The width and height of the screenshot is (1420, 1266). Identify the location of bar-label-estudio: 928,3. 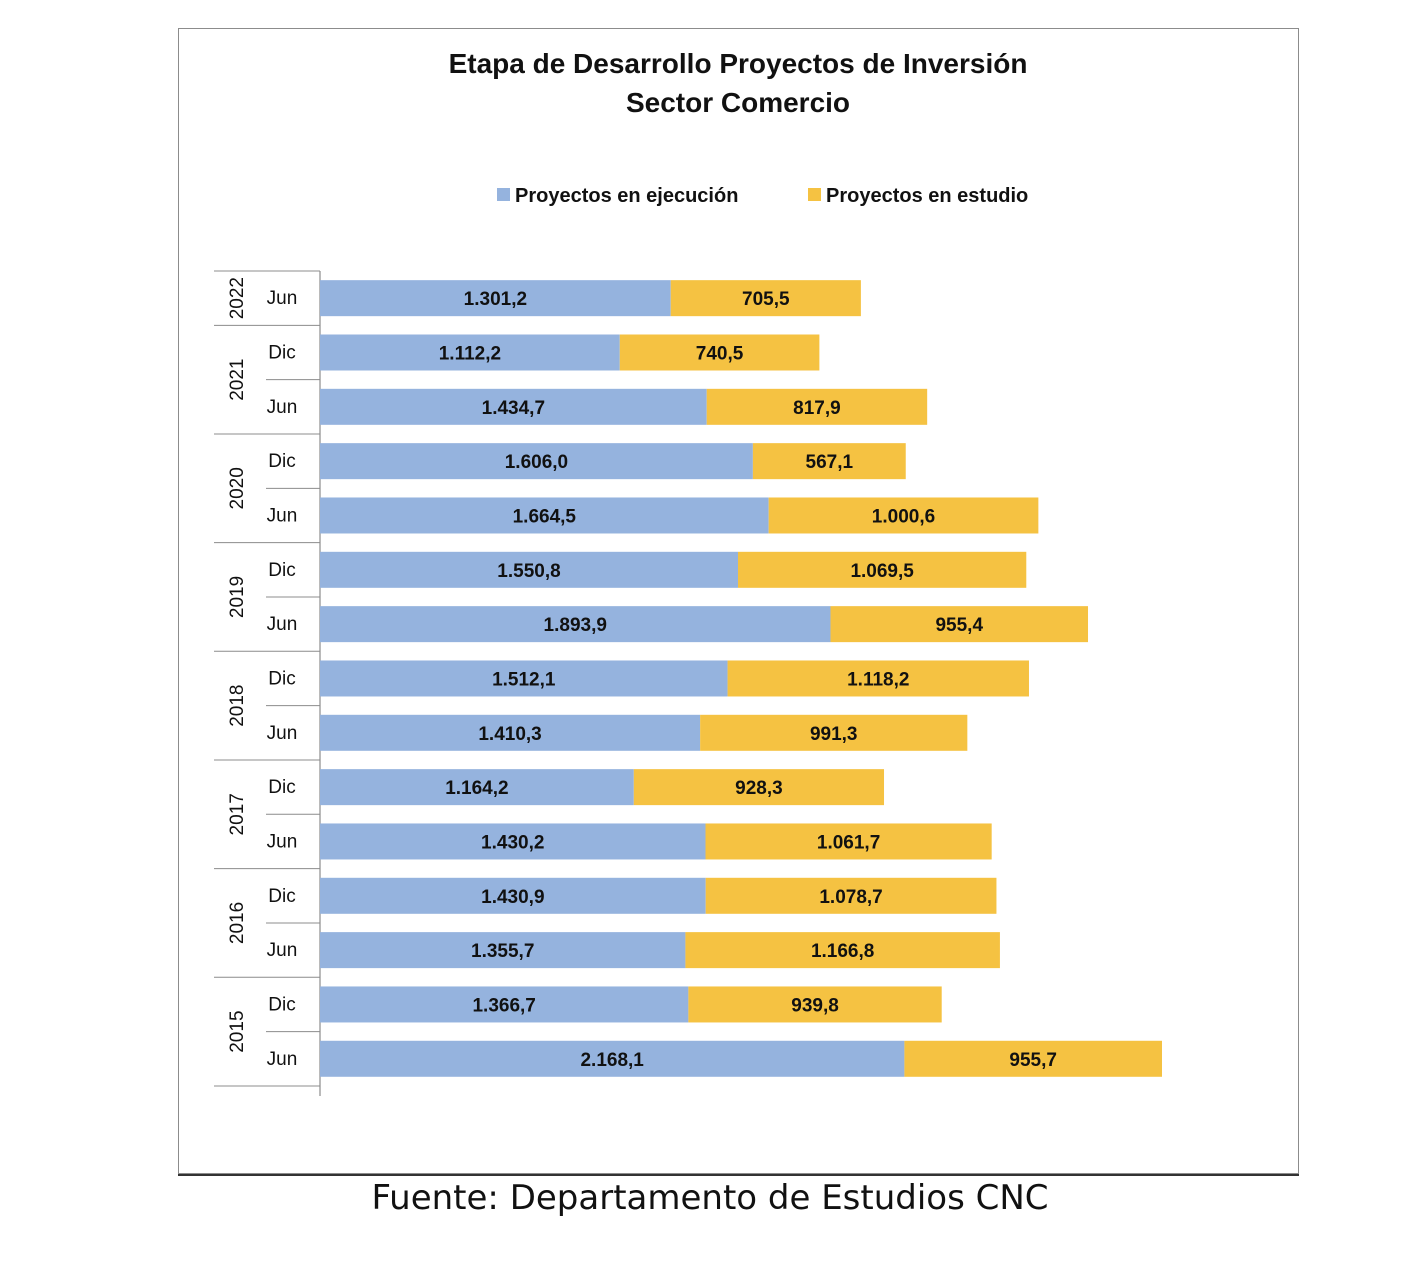
(759, 788).